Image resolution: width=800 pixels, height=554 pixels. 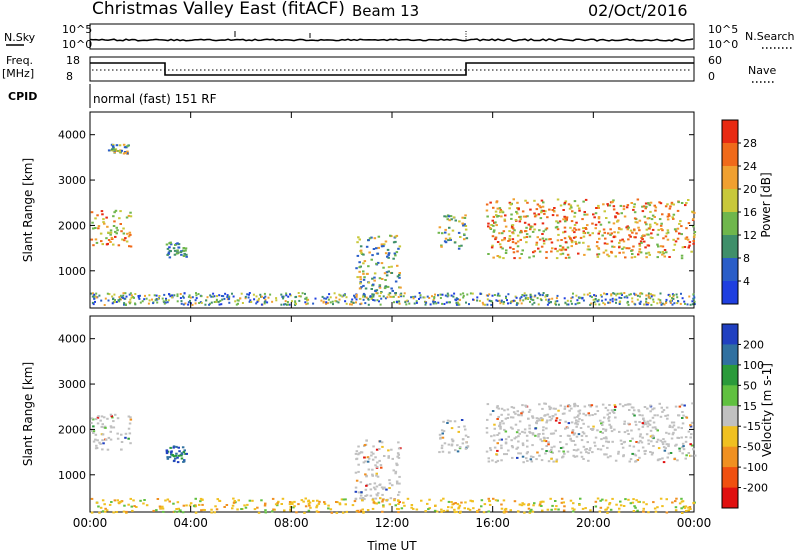 I want to click on velocity-x-label: Time UT, so click(x=391, y=546).